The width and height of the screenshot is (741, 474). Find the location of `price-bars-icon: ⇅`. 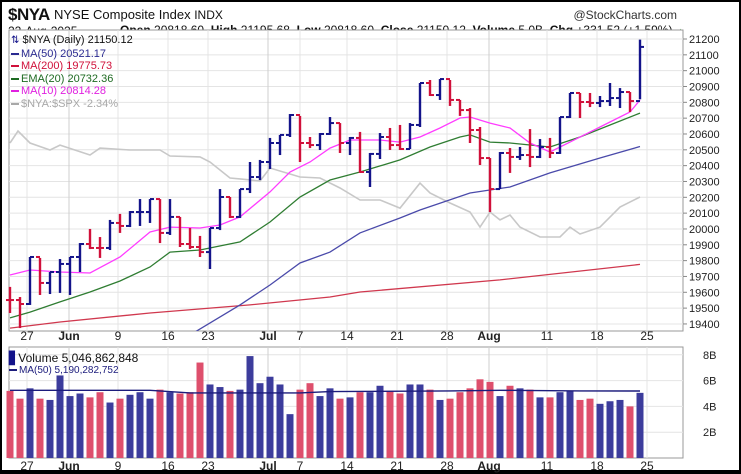

price-bars-icon: ⇅ is located at coordinates (15, 40).